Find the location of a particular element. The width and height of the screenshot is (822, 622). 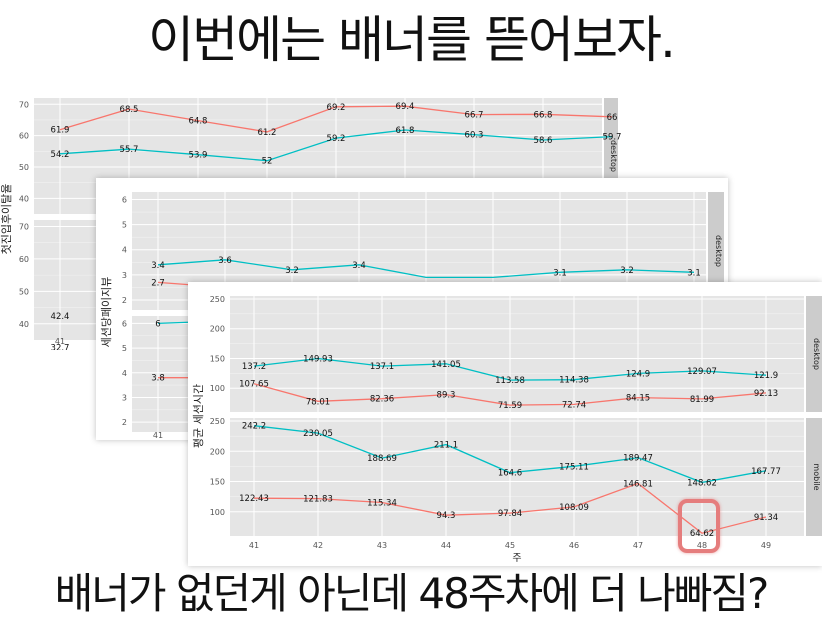

y-tick-label: 5 is located at coordinates (124, 225).